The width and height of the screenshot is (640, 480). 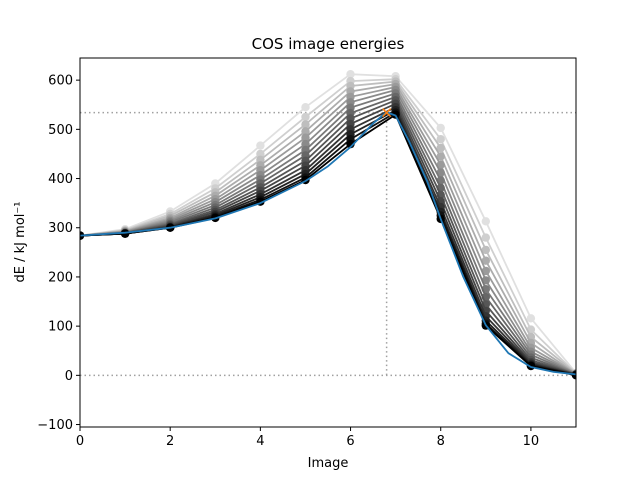 What do you see at coordinates (387, 113) in the screenshot?
I see `ts-marker` at bounding box center [387, 113].